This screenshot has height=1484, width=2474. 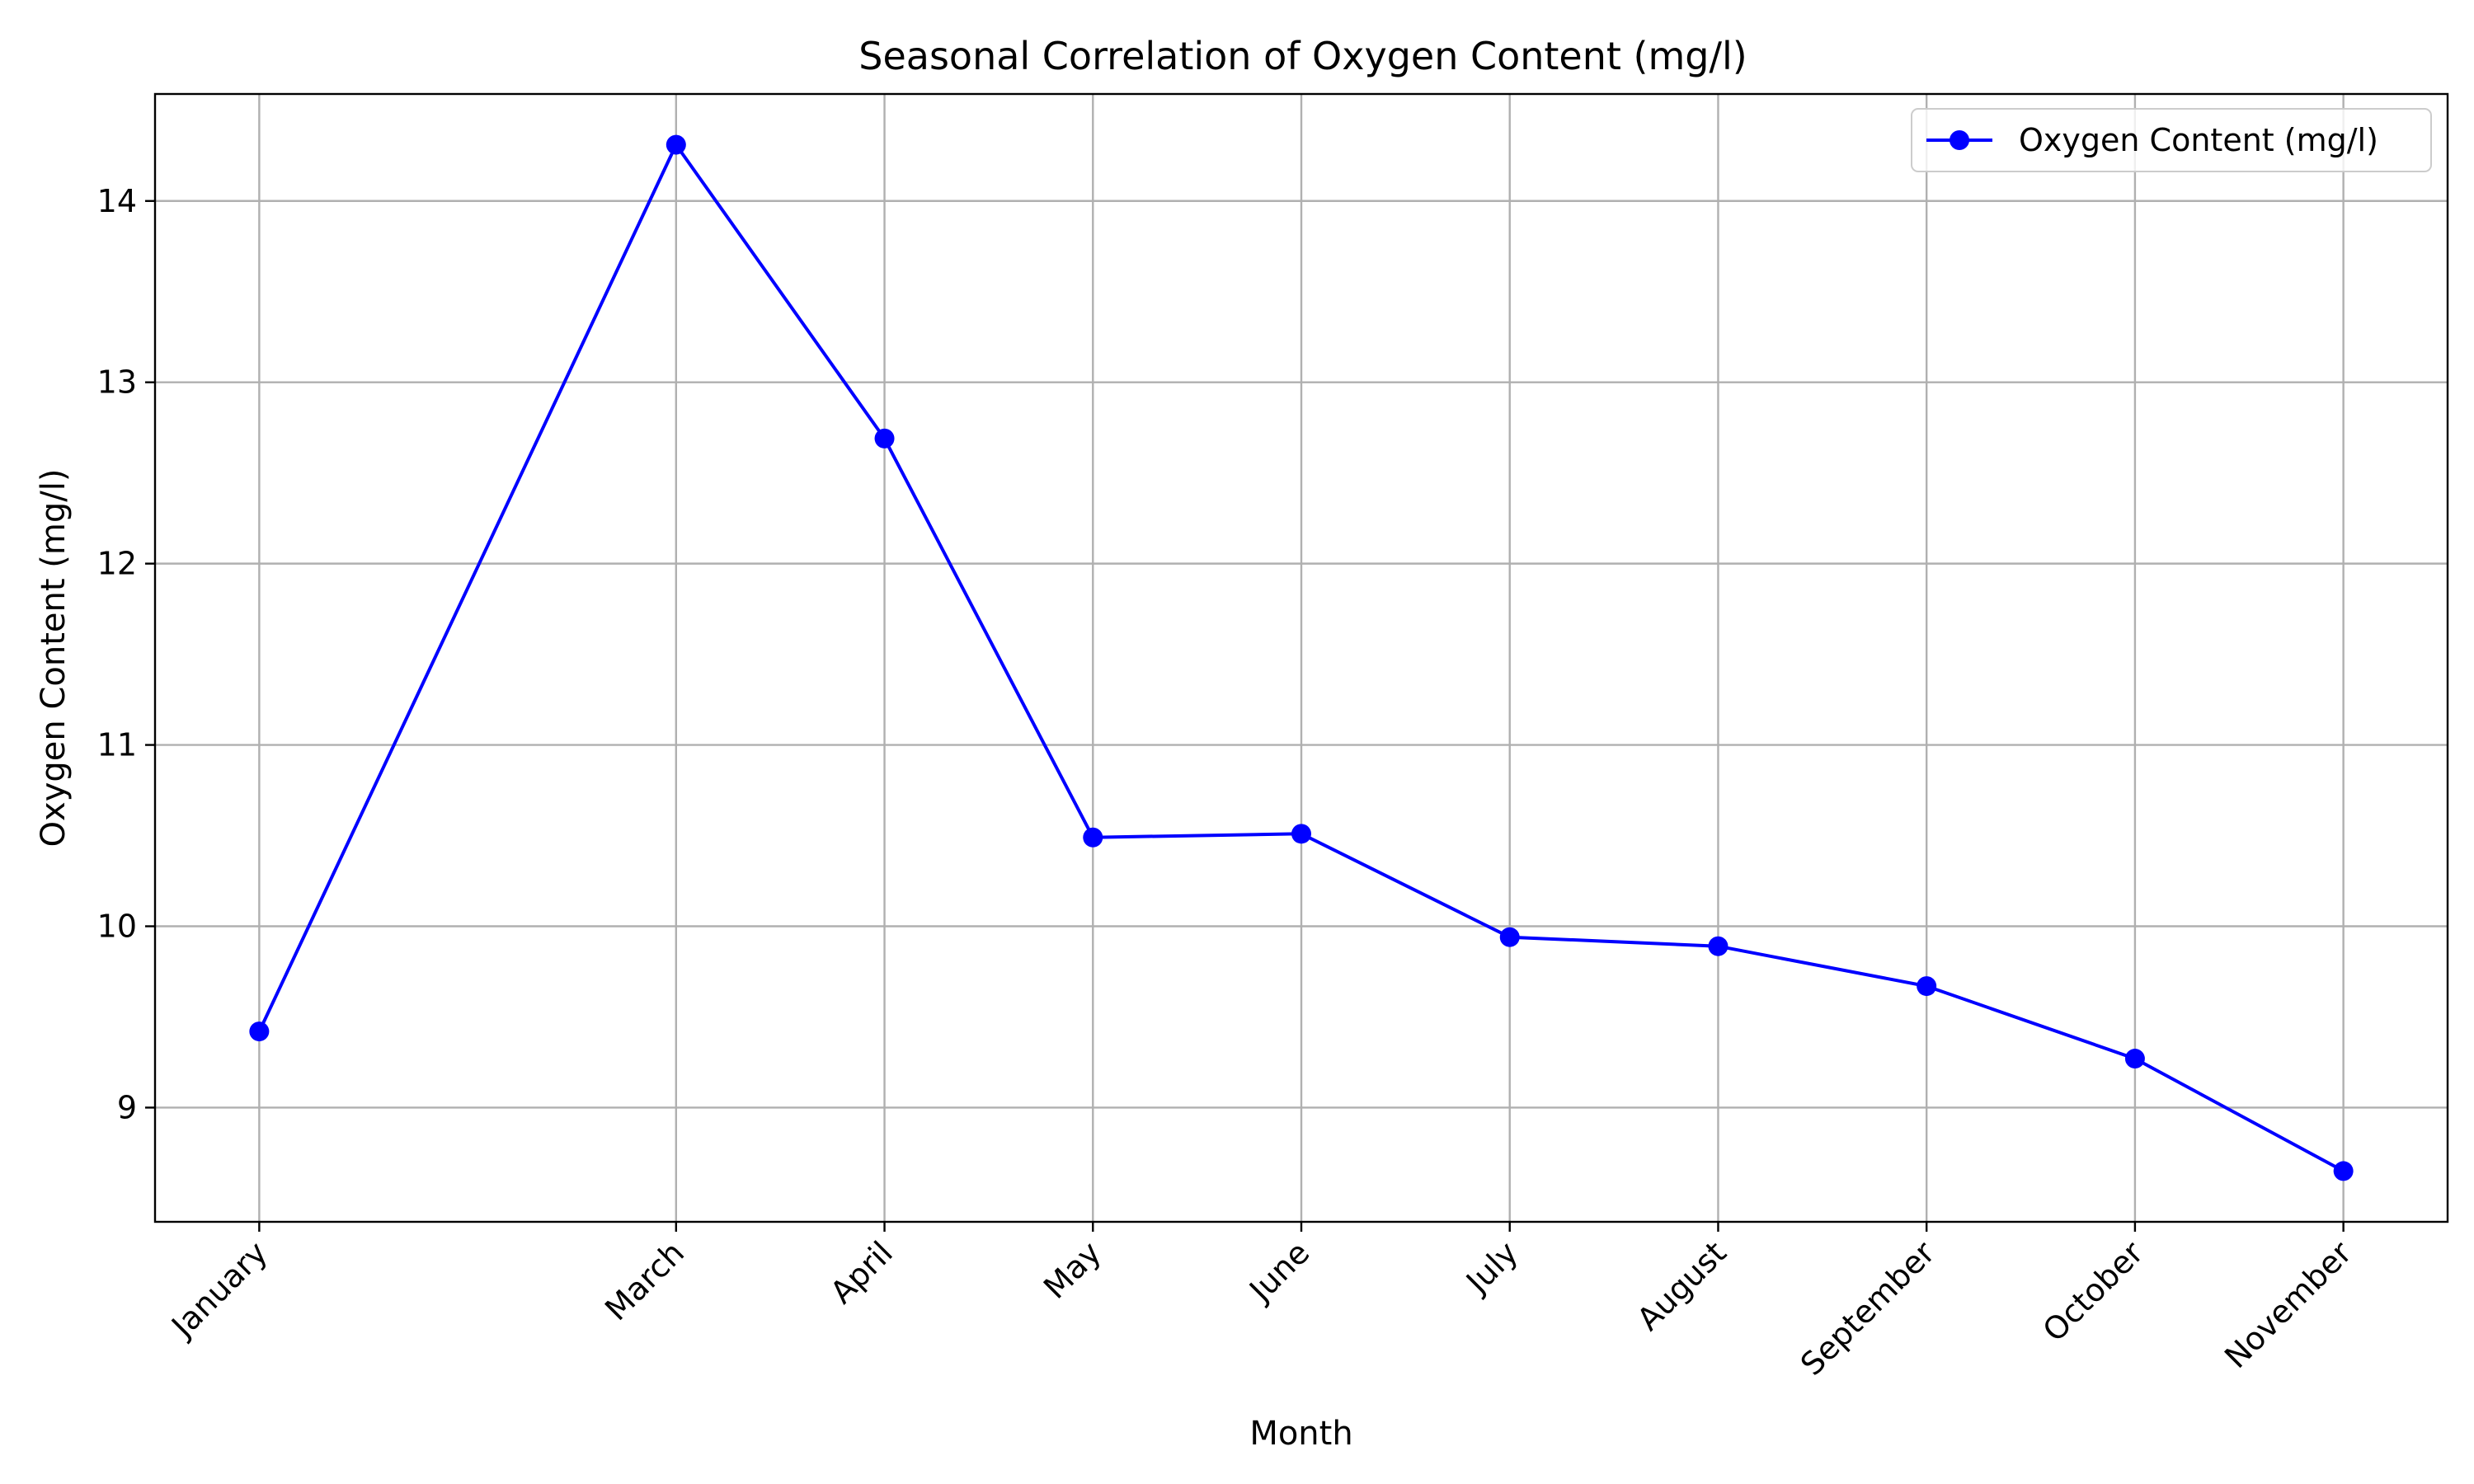 What do you see at coordinates (54, 658) in the screenshot?
I see `y-axis-title: Oxygen Content (mg/l)` at bounding box center [54, 658].